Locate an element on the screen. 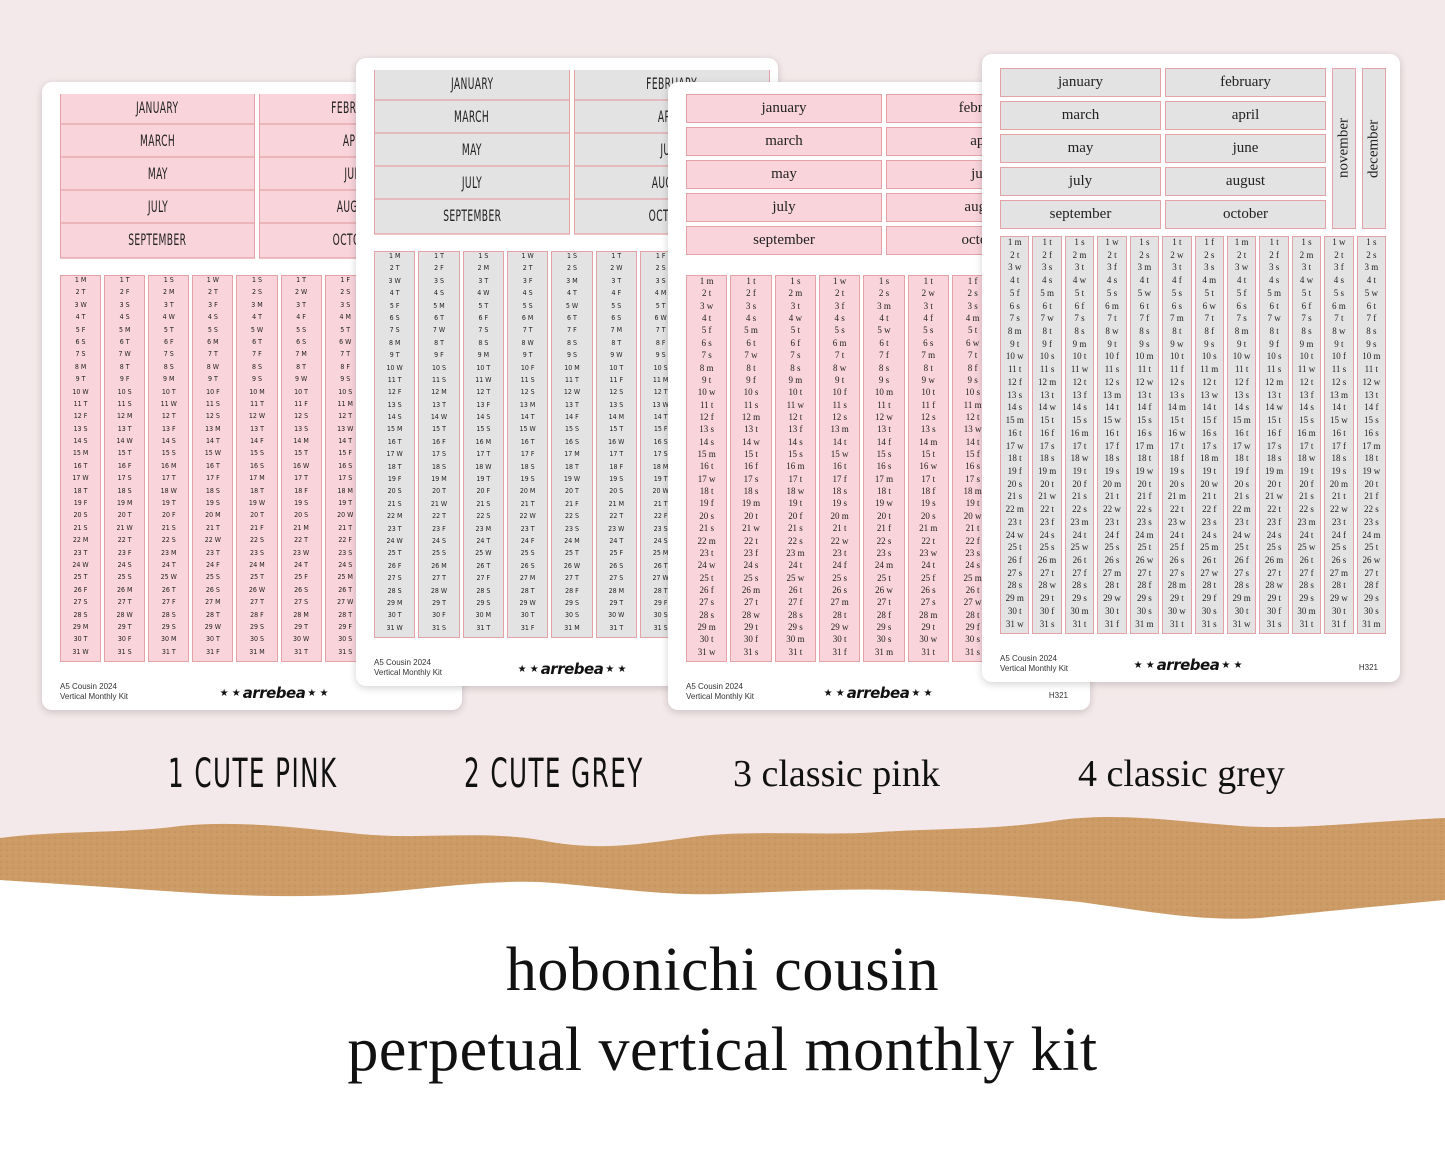 Image resolution: width=1445 pixels, height=1156 pixels. date-cell: 28 f is located at coordinates (1144, 585).